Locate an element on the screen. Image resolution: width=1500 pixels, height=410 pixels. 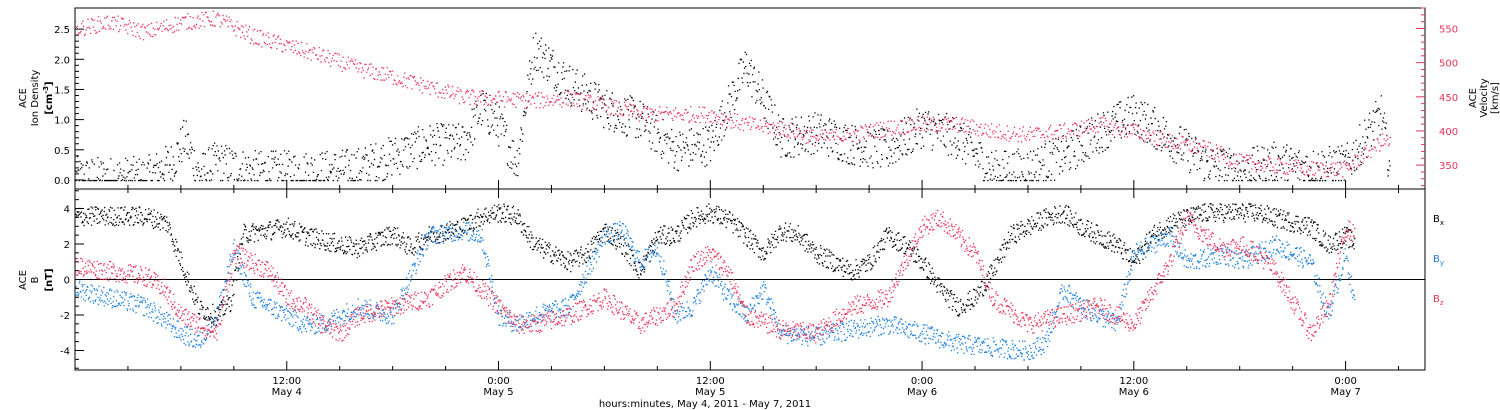
field-tick-label: 0 is located at coordinates (67, 281).